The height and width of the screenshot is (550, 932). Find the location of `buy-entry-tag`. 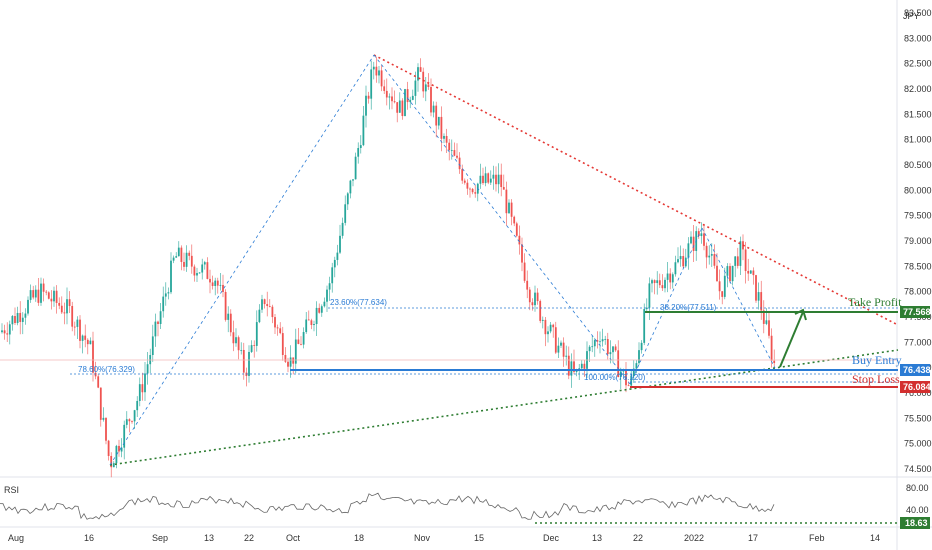

buy-entry-tag is located at coordinates (915, 370).